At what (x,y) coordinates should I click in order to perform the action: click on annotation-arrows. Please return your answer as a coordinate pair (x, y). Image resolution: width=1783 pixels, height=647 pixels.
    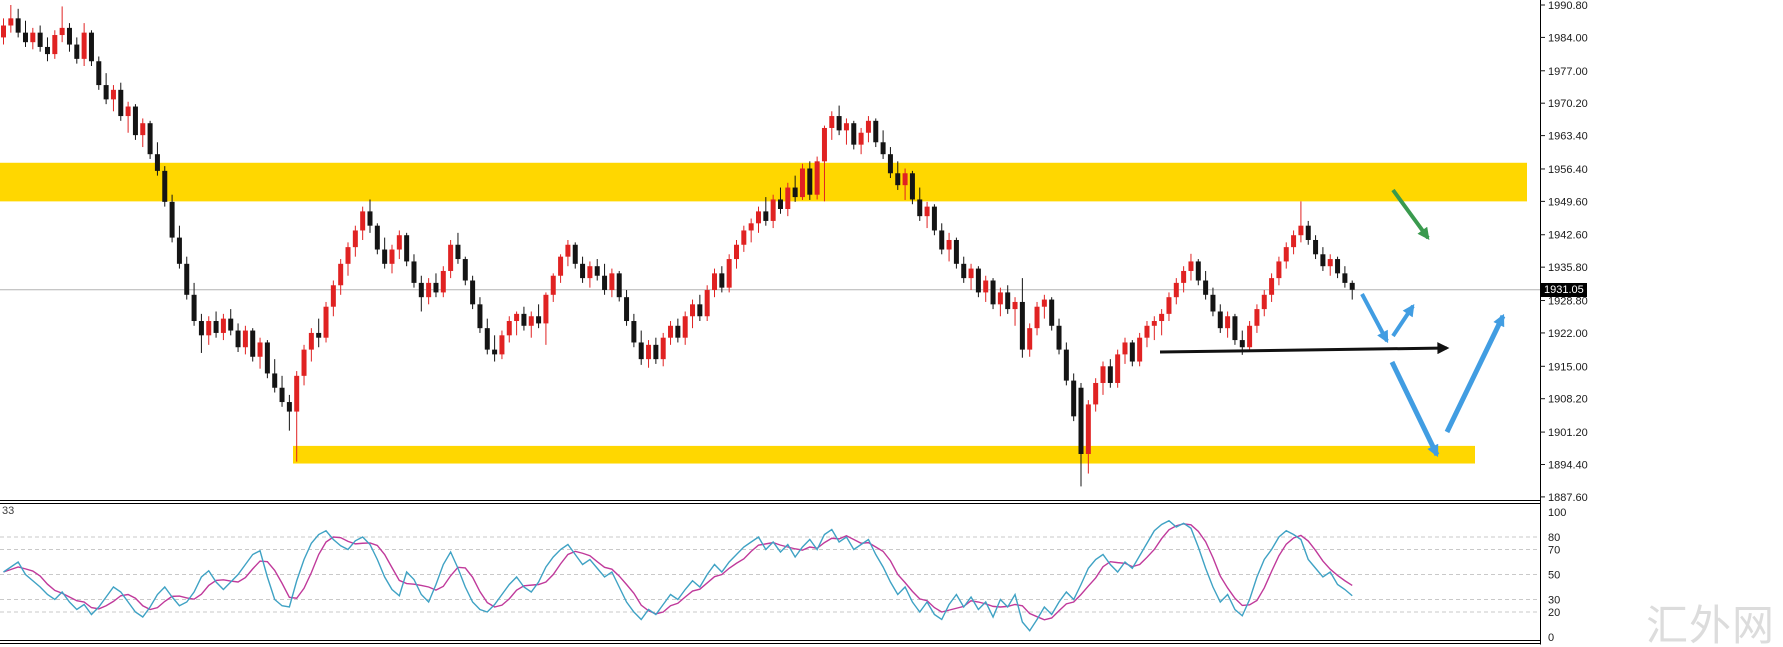
    Looking at the image, I should click on (1332, 323).